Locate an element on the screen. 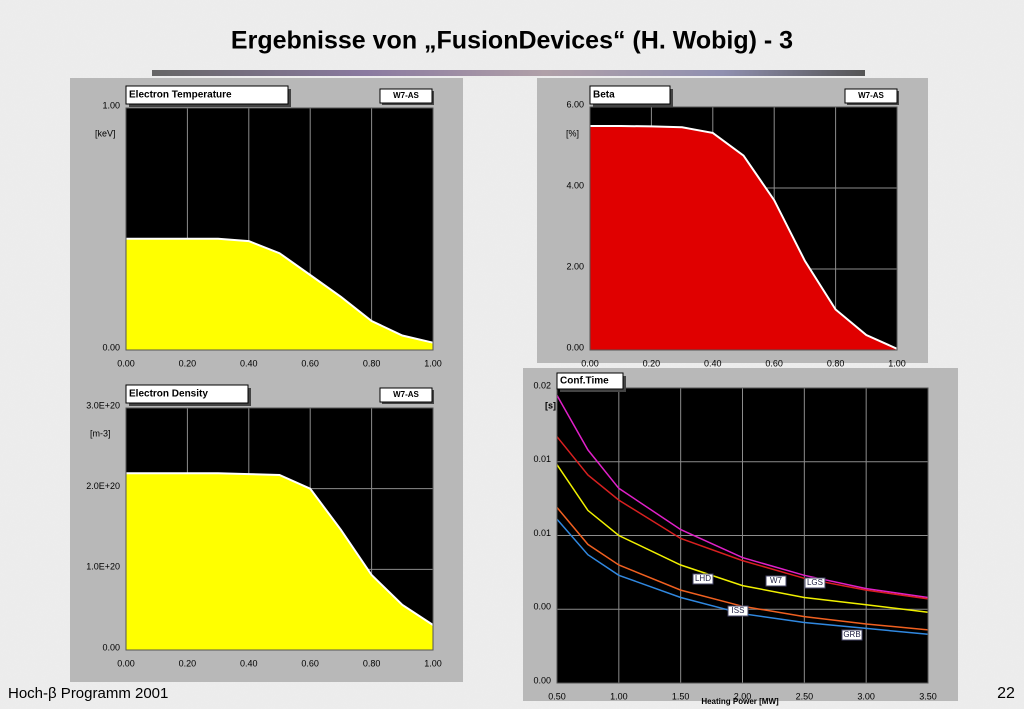 This screenshot has width=1024, height=709. x-tick-label: 1.50 is located at coordinates (681, 696).